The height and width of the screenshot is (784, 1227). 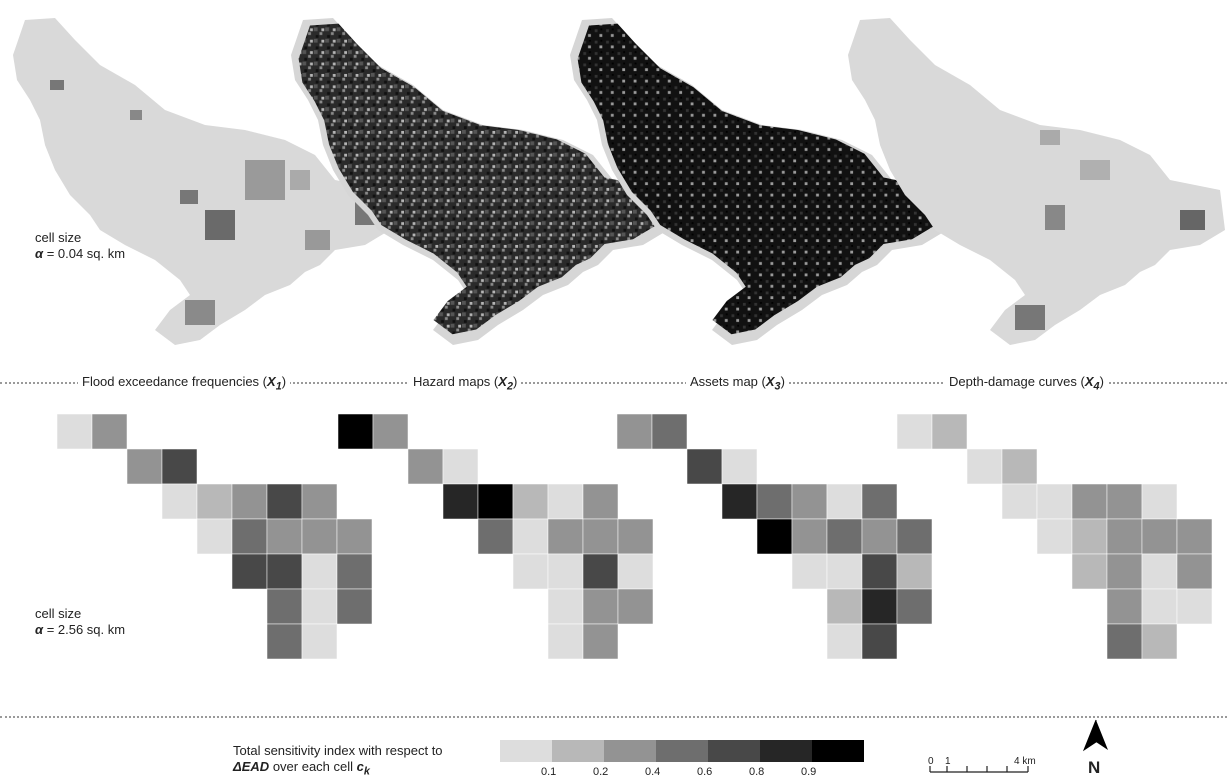 I want to click on legend-separator, so click(x=613, y=717).